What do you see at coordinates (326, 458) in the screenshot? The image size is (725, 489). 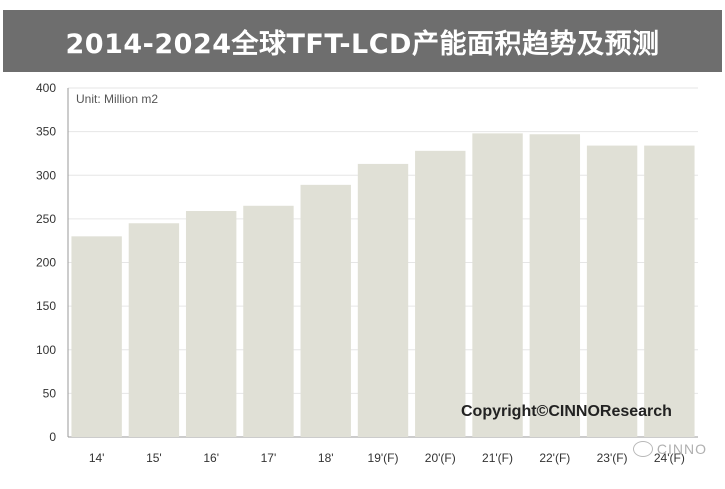 I see `x-tick-label: 18'` at bounding box center [326, 458].